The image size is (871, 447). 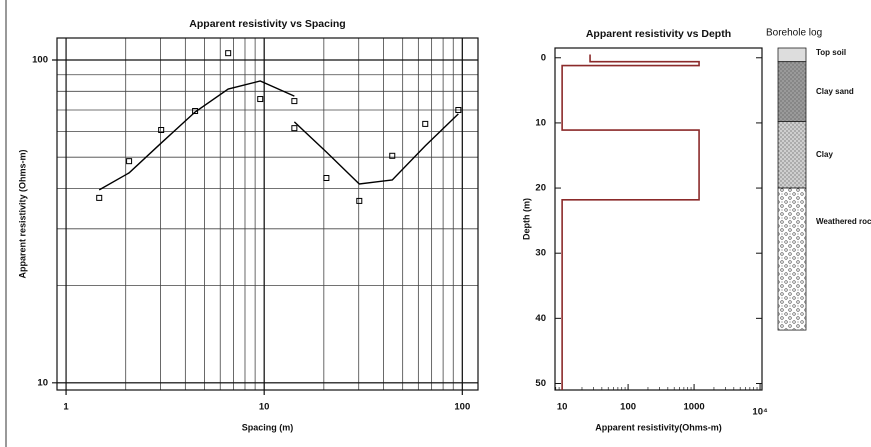 I want to click on layer-label: Clay, so click(x=824, y=154).